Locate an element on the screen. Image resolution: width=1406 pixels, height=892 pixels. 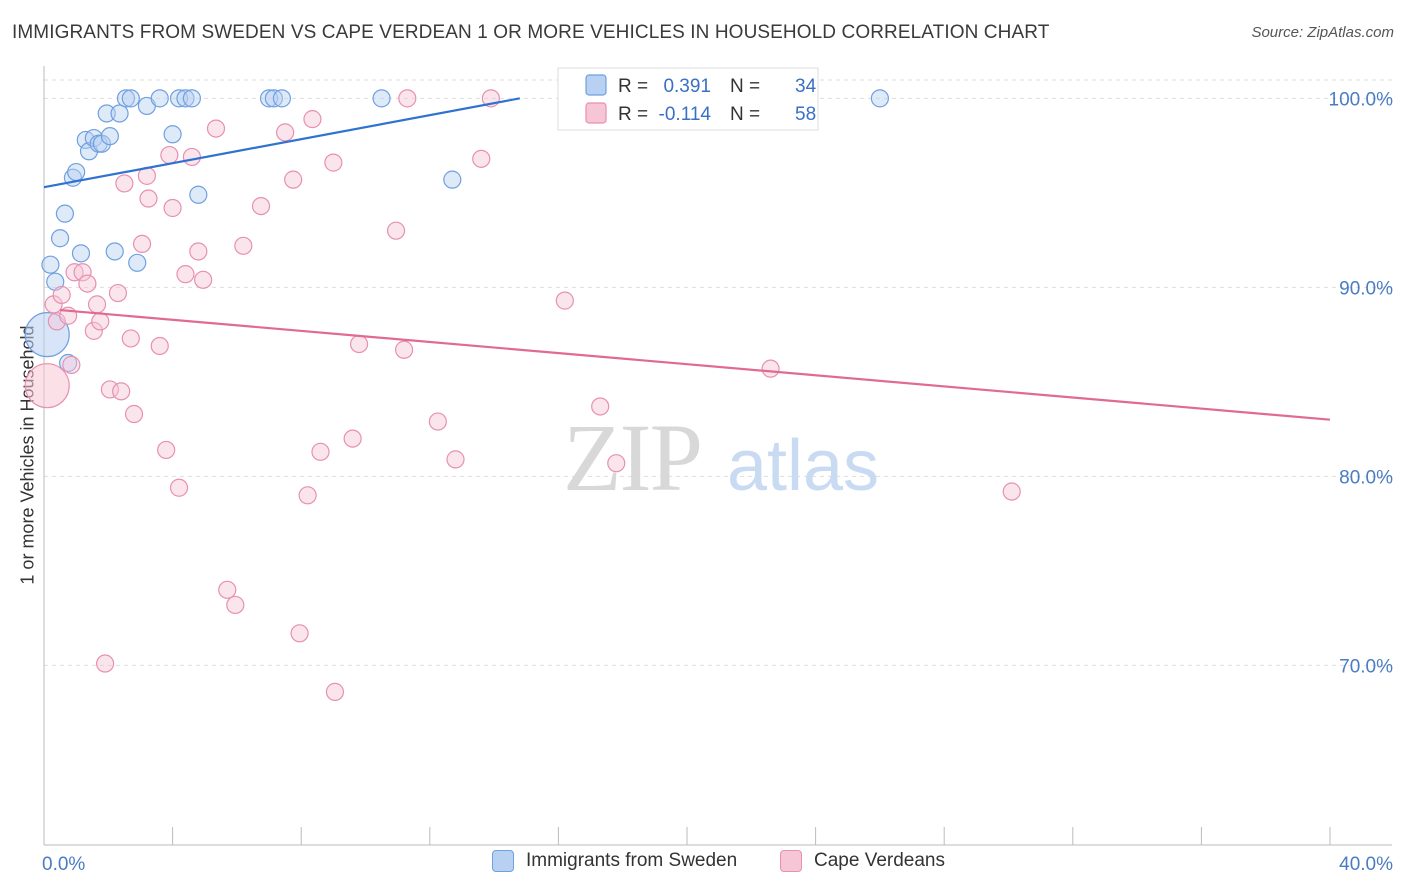
x-tick-label: 40.0% is located at coordinates (1366, 864).